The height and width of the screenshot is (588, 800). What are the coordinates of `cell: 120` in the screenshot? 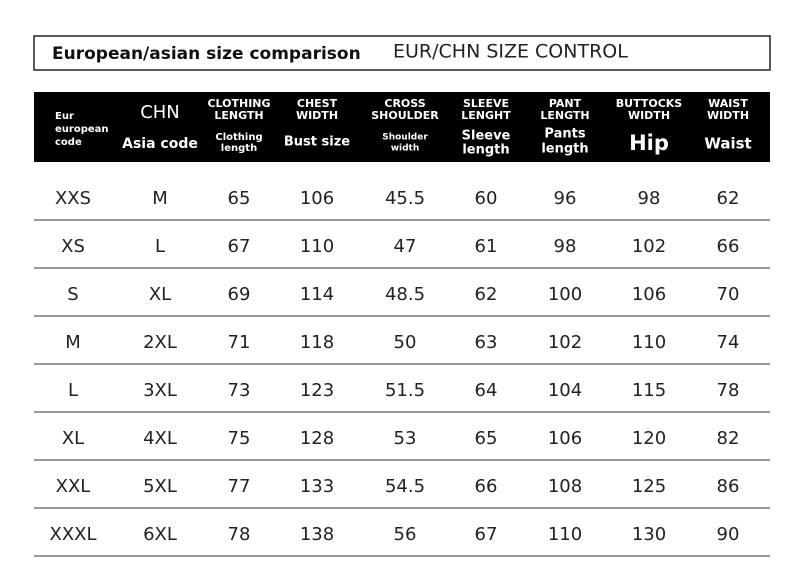 It's located at (649, 438).